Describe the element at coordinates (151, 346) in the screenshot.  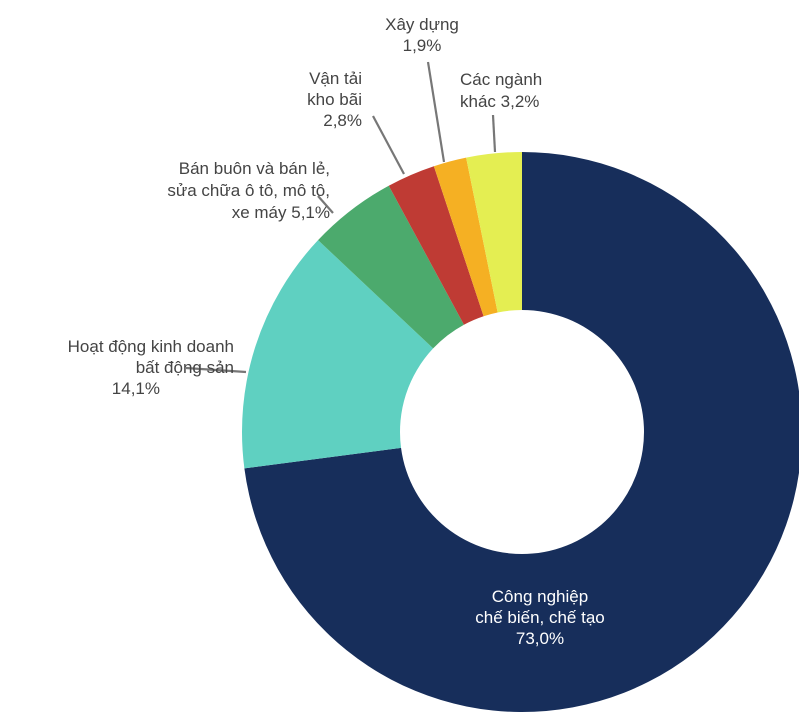
I see `label-line: Hoạt động kinh doanh` at that location.